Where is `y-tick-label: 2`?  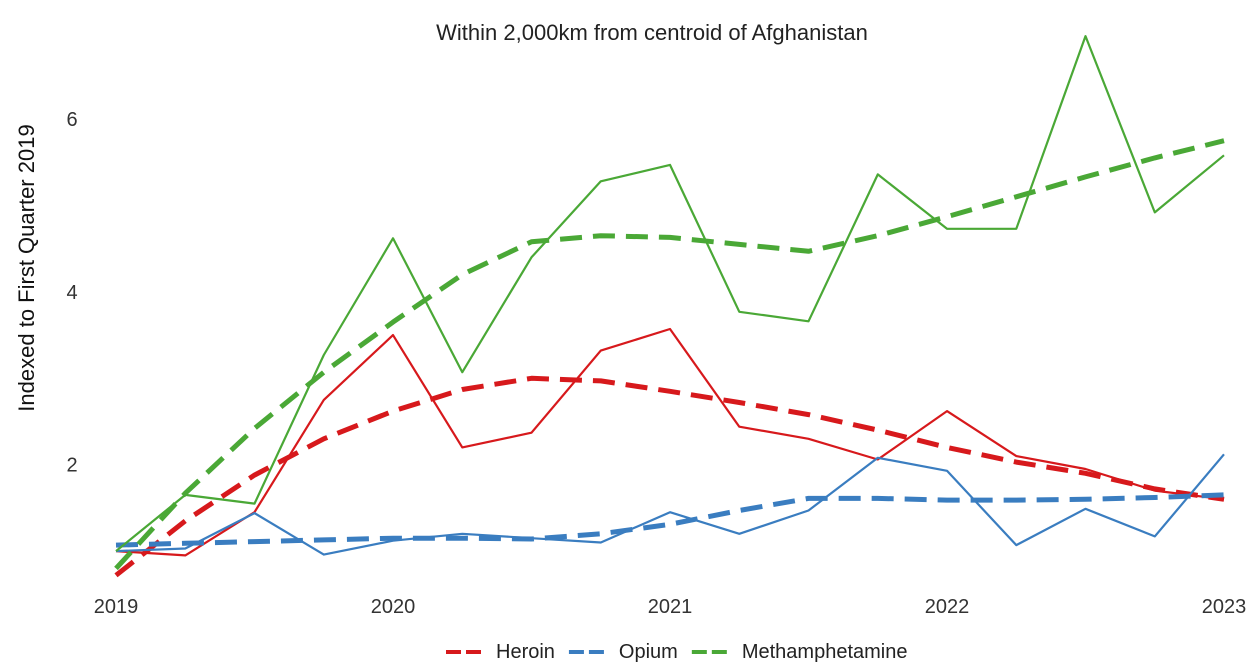
y-tick-label: 2 is located at coordinates (71, 466).